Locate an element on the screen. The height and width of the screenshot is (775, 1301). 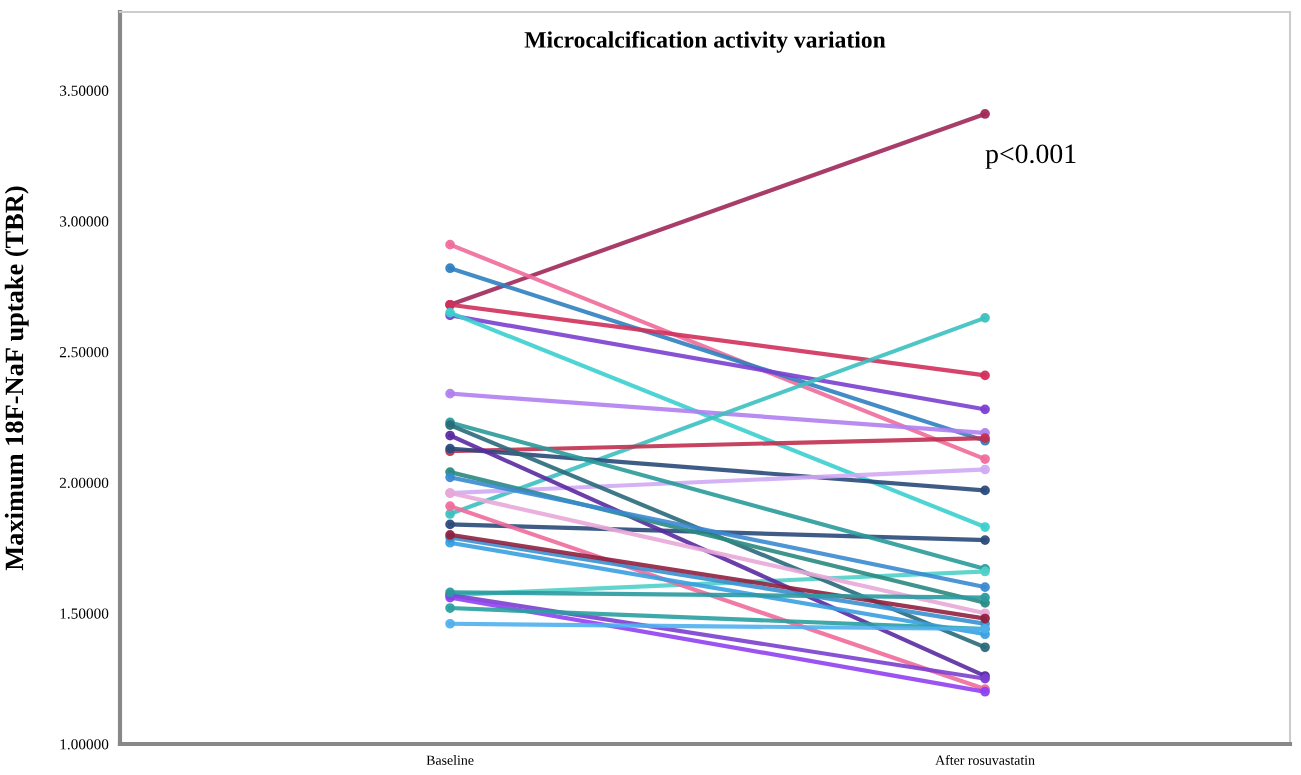
y-tick-label: 2.50000 is located at coordinates (84, 352).